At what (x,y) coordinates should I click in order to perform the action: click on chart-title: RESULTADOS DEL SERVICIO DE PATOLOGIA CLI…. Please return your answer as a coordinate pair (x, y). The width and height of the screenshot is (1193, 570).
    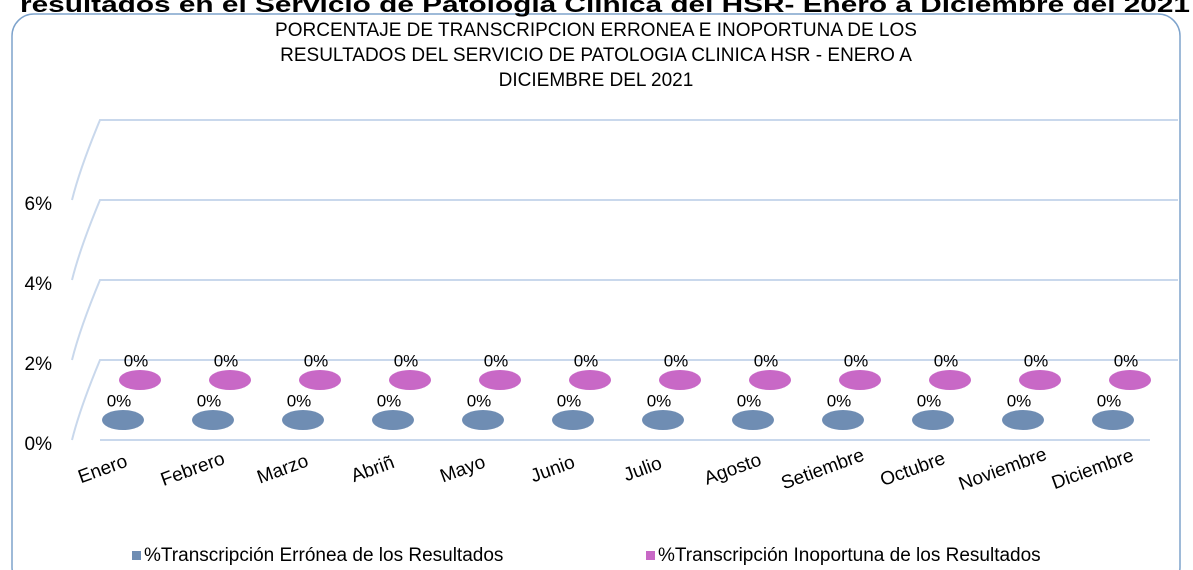
    Looking at the image, I should click on (596, 55).